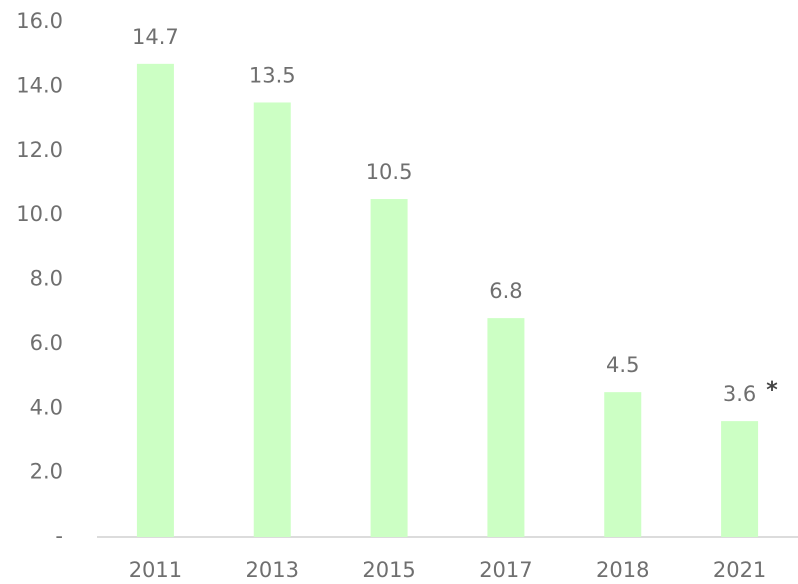 This screenshot has height=584, width=798. I want to click on y-tick-label: -, so click(59, 536).